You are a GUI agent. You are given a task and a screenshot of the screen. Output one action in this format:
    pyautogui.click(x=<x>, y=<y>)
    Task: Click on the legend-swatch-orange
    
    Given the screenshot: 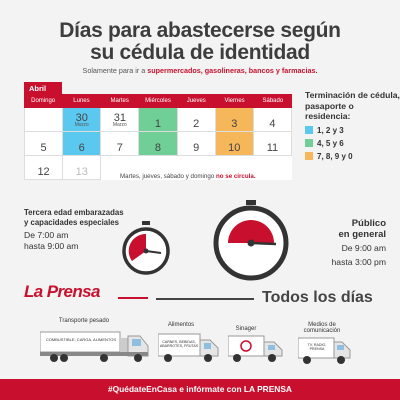 What is the action you would take?
    pyautogui.click(x=309, y=156)
    